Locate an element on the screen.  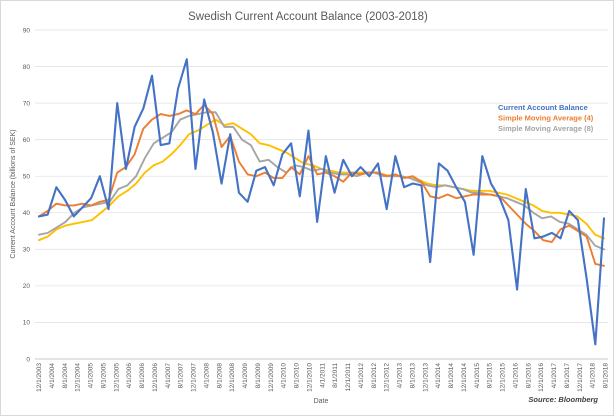
legend-entry-3: Simple Moving Average (8) is located at coordinates (546, 128).